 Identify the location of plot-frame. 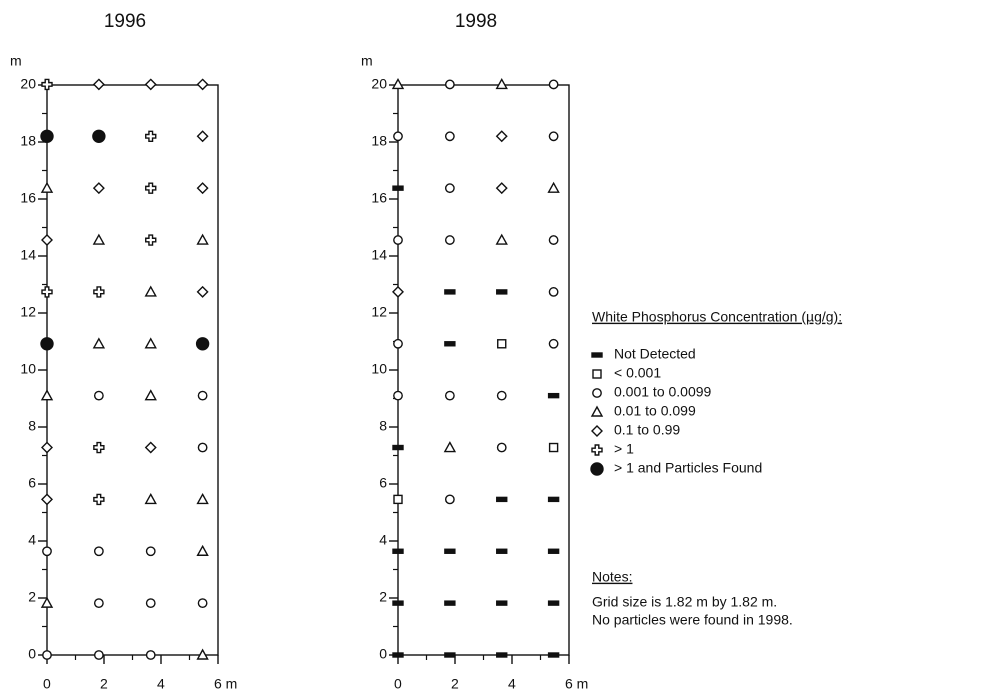
(483, 370).